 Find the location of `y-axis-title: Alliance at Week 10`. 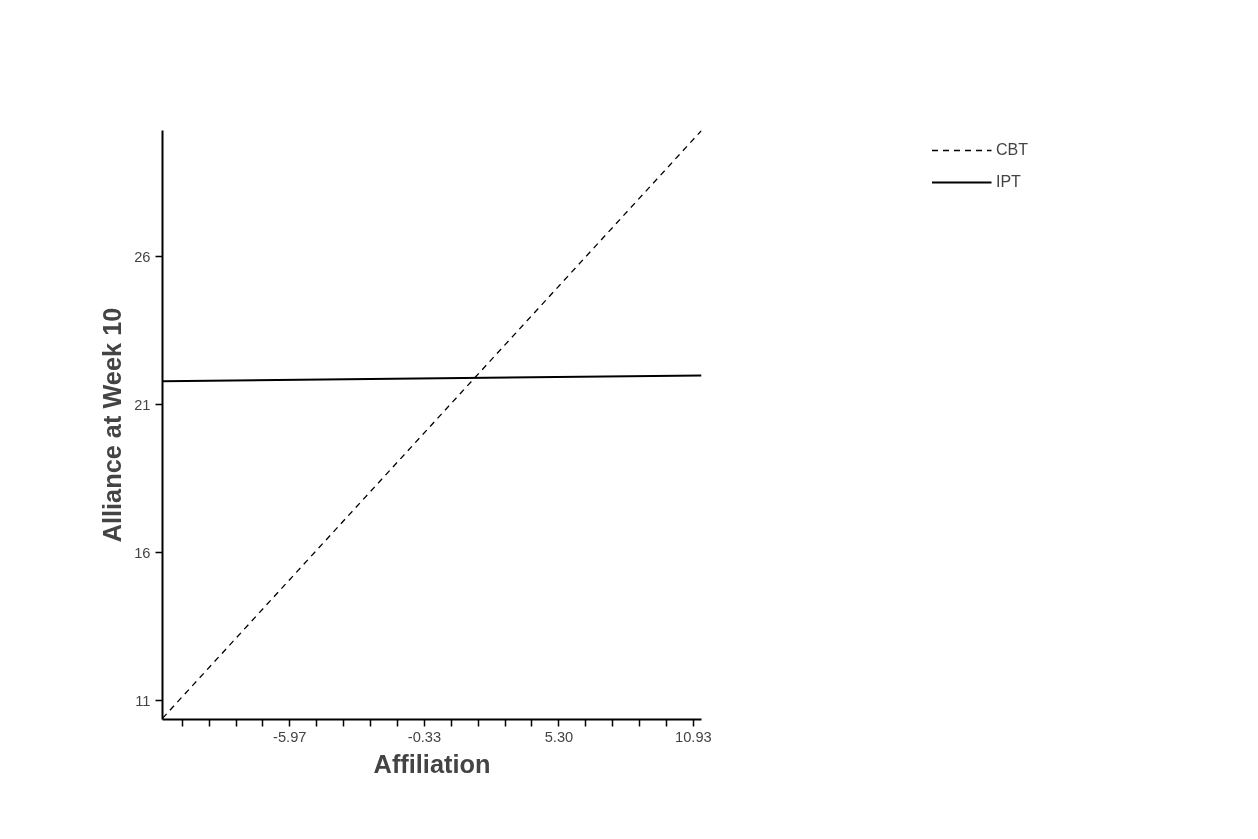

y-axis-title: Alliance at Week 10 is located at coordinates (112, 425).